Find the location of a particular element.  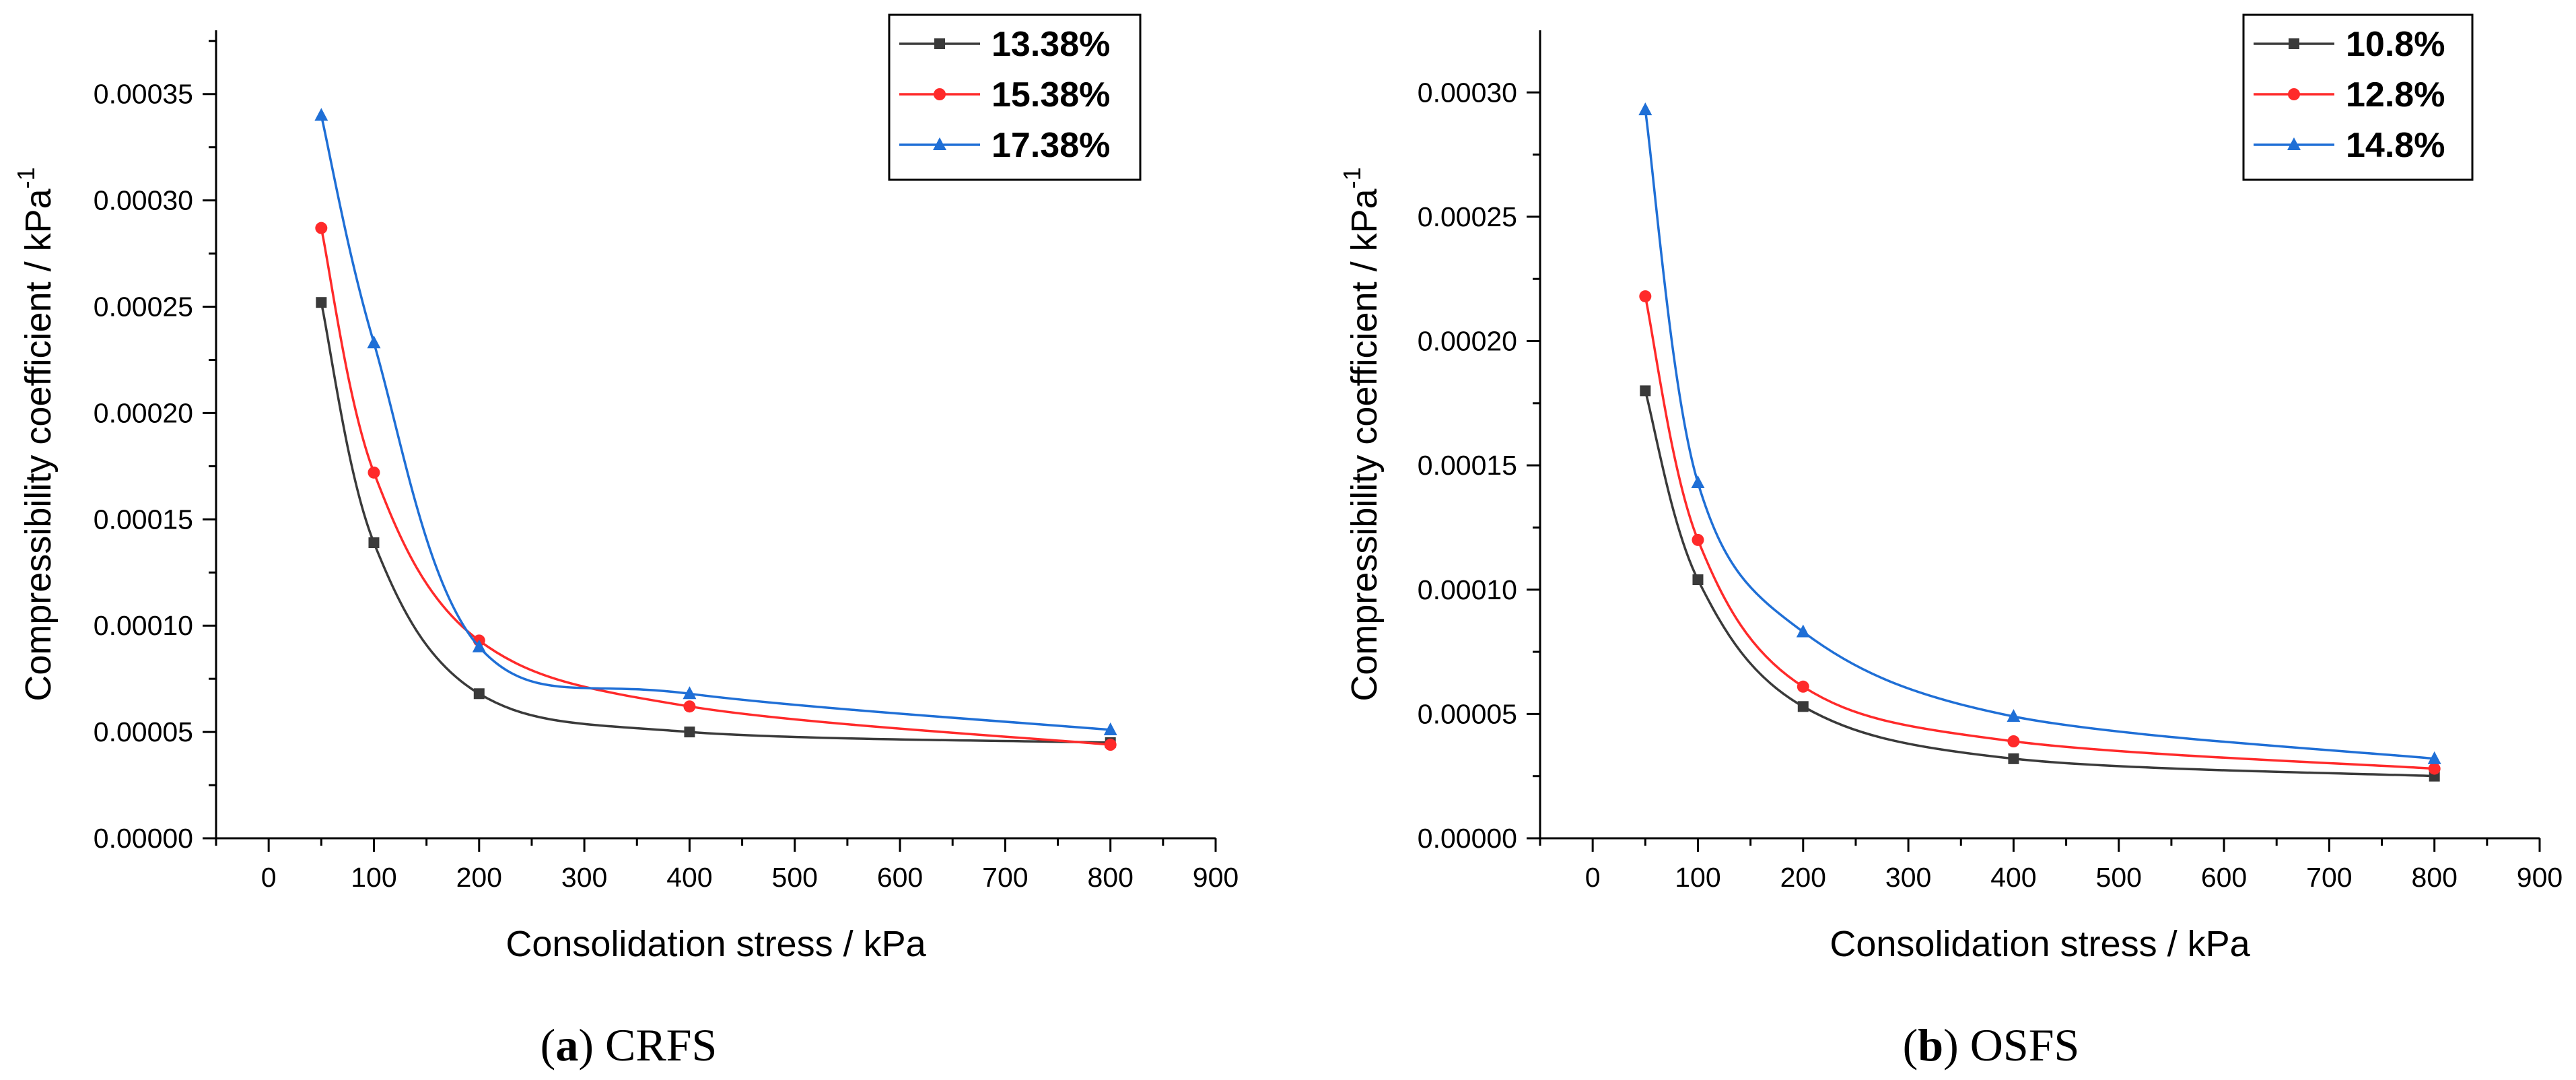

caption-letter: a is located at coordinates (566, 1045).